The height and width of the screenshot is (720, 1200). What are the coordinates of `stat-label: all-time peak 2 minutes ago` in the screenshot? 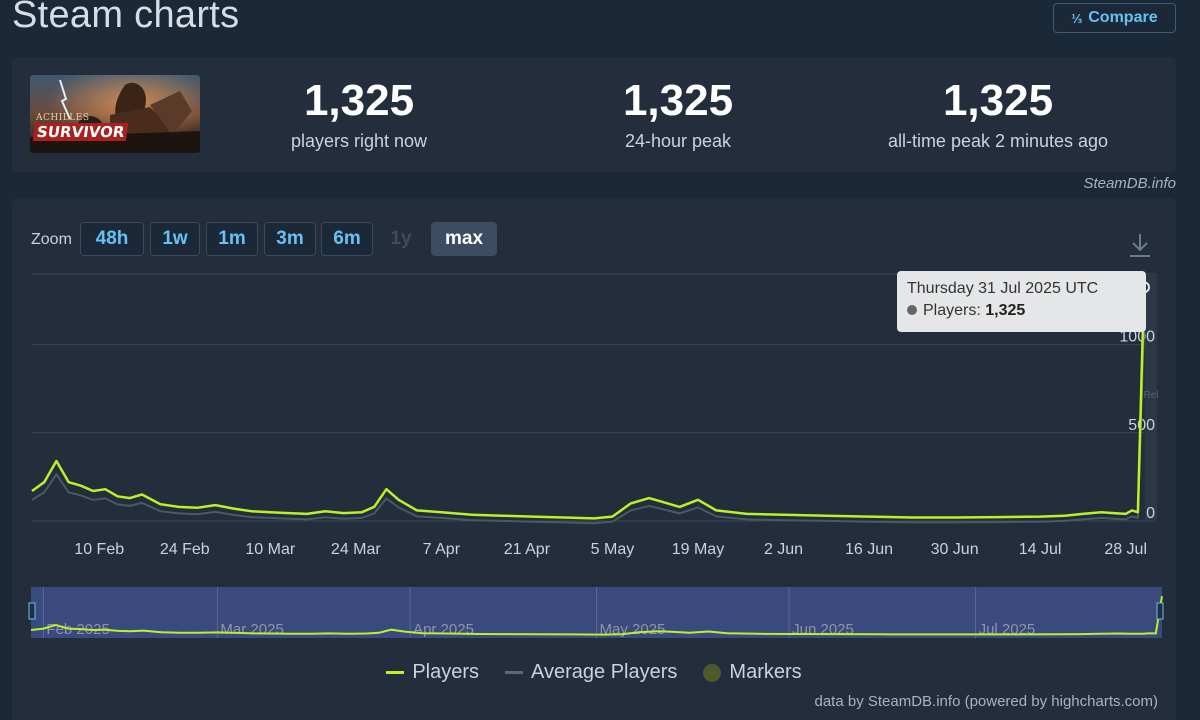 It's located at (998, 141).